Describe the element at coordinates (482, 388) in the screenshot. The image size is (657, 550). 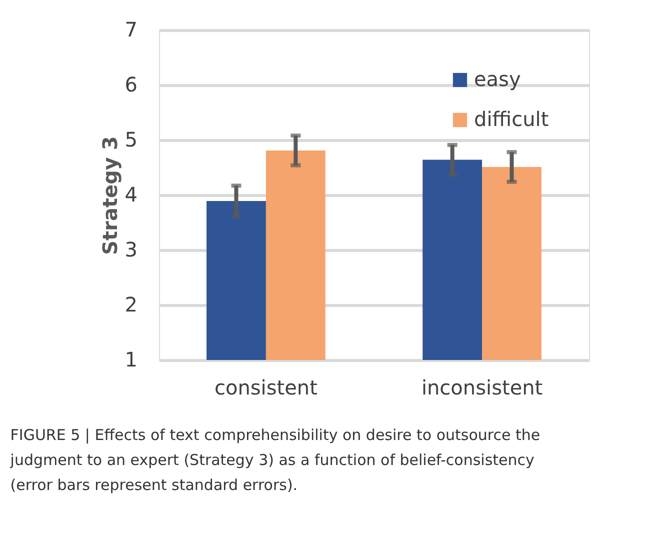
I see `x-tick-label: inconsistent` at that location.